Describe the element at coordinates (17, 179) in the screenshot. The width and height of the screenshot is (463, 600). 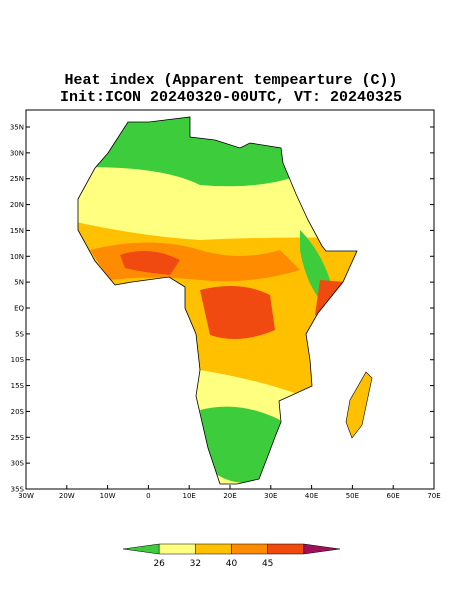
I see `lat-label: 25N` at that location.